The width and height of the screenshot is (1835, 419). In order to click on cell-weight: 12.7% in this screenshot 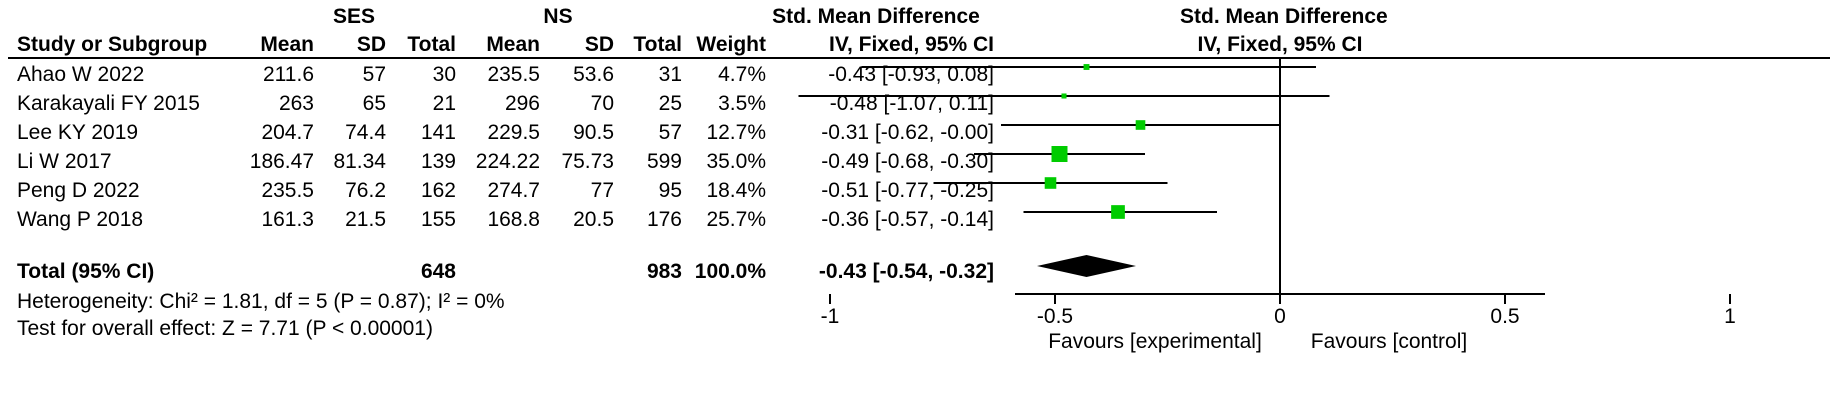, I will do `click(736, 132)`.